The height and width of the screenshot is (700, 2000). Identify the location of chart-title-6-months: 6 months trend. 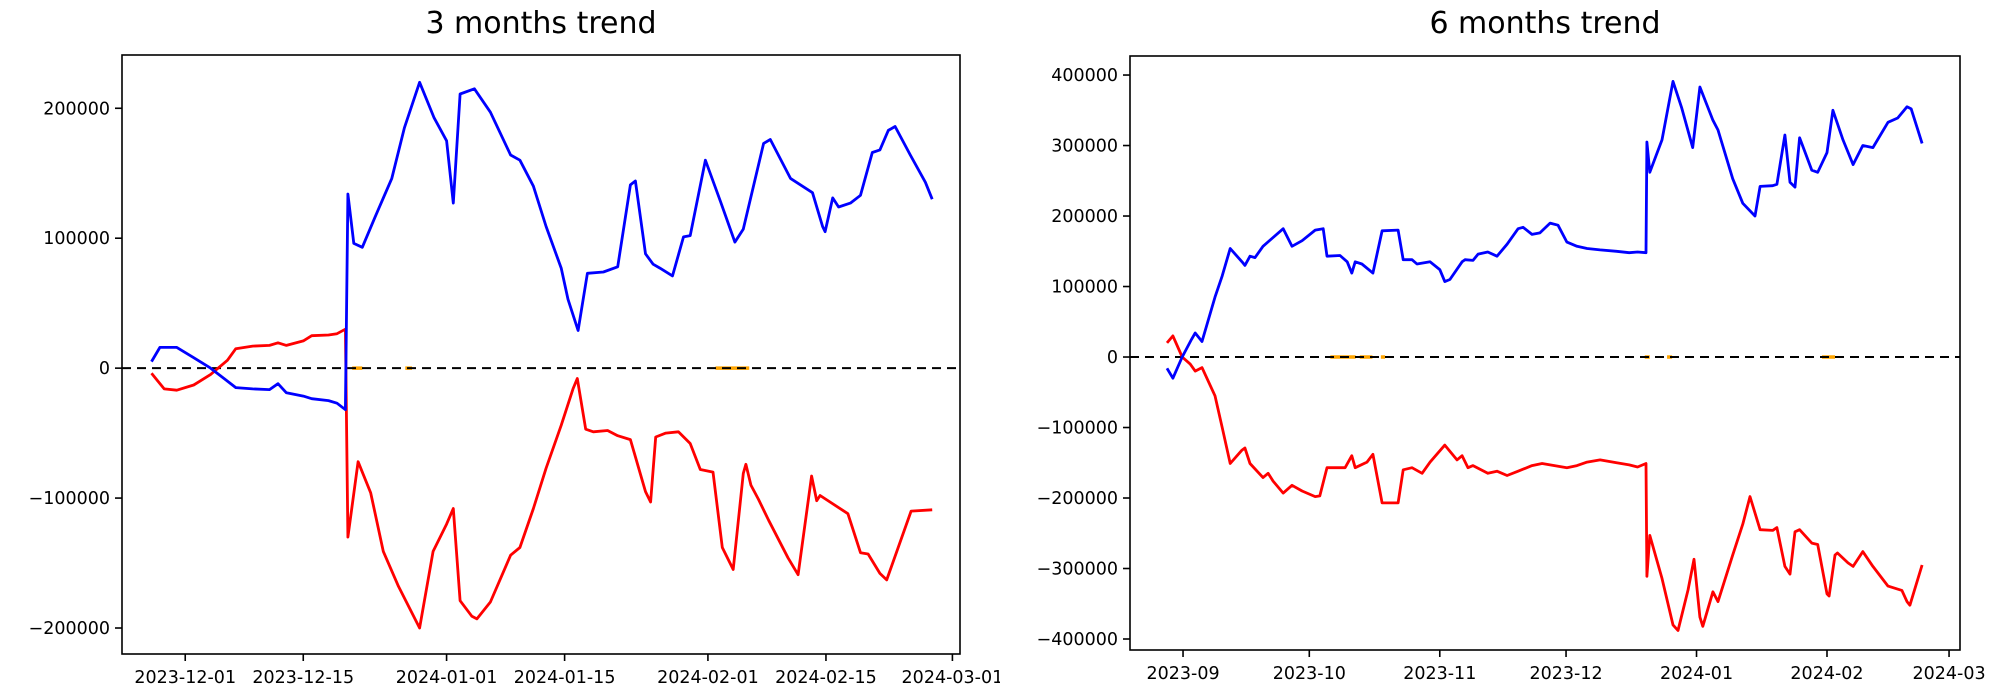
(1545, 23).